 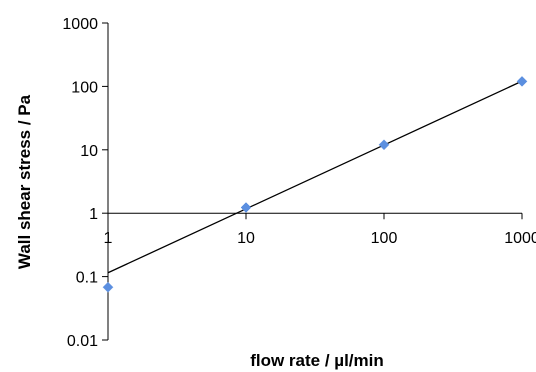 I want to click on y-tick-label: 10, so click(x=89, y=151).